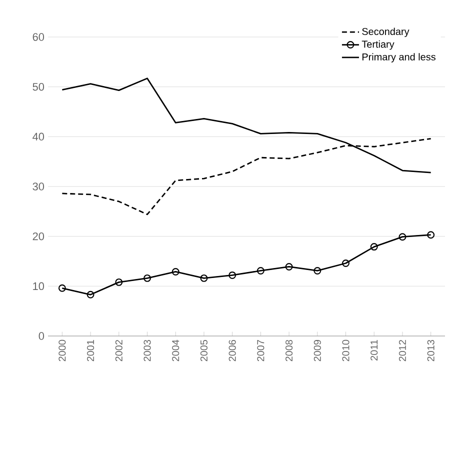 The width and height of the screenshot is (475, 452). Describe the element at coordinates (147, 351) in the screenshot. I see `x-tick-label: 2003` at that location.